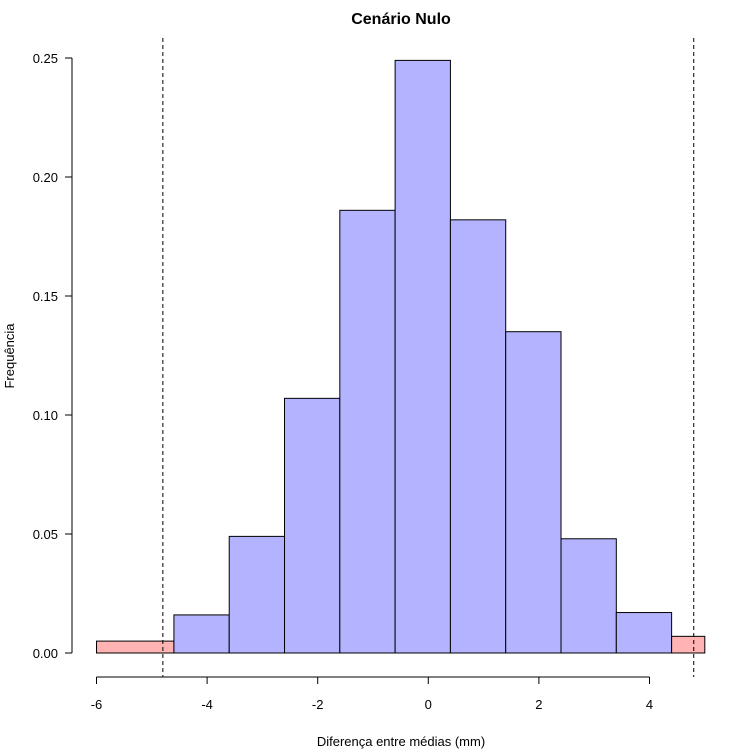 This screenshot has height=749, width=747. Describe the element at coordinates (207, 704) in the screenshot. I see `x-tick-label-1: -4` at that location.